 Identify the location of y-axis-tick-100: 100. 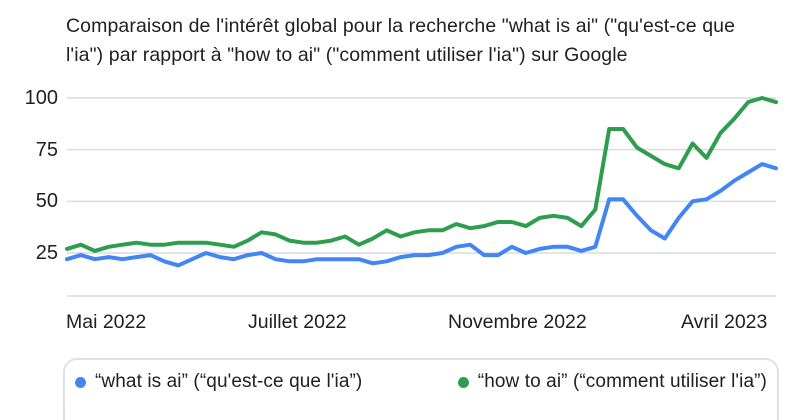
(41, 98).